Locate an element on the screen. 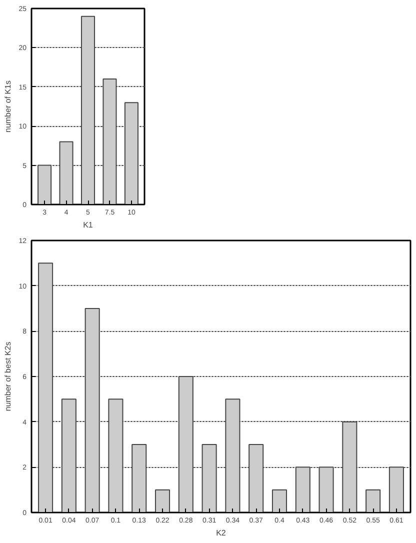  y-axis-title: number of K1s is located at coordinates (8, 106).